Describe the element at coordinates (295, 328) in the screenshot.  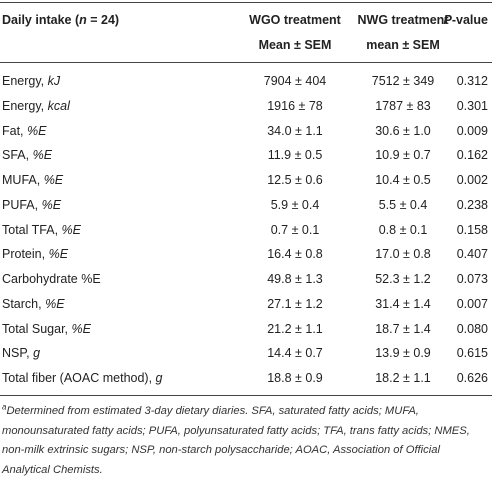
I see `cell-wgo: 21.2 ± 1.1` at that location.